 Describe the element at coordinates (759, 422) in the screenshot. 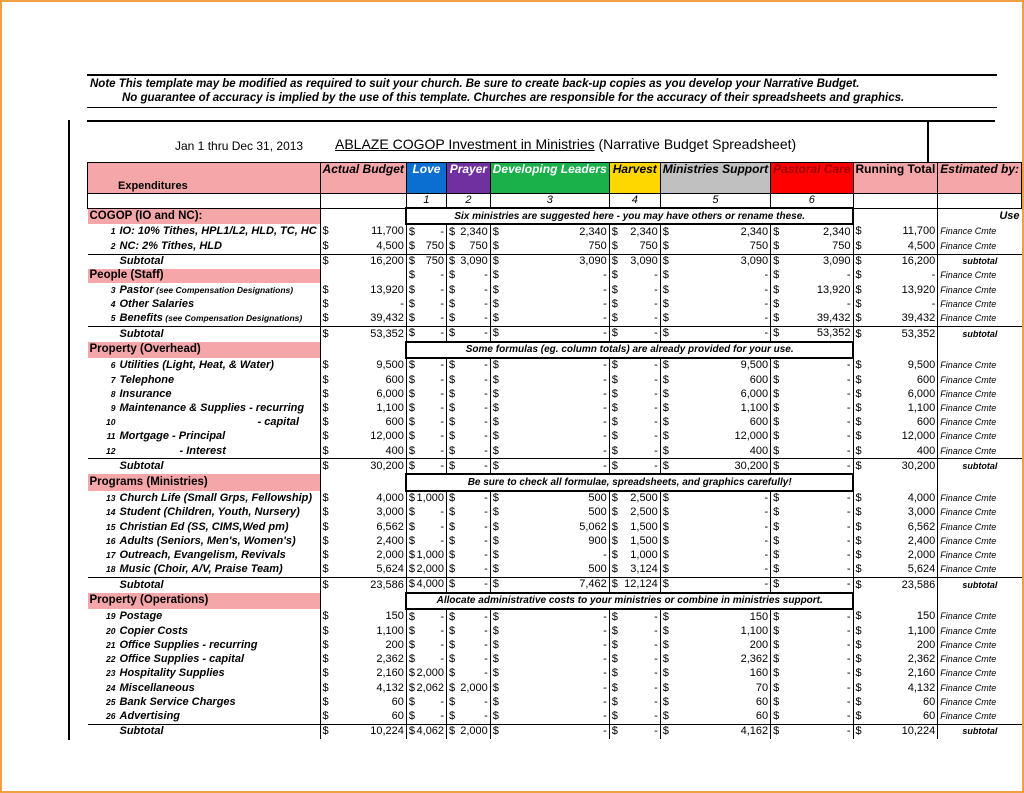

I see `amount-value: 600` at that location.